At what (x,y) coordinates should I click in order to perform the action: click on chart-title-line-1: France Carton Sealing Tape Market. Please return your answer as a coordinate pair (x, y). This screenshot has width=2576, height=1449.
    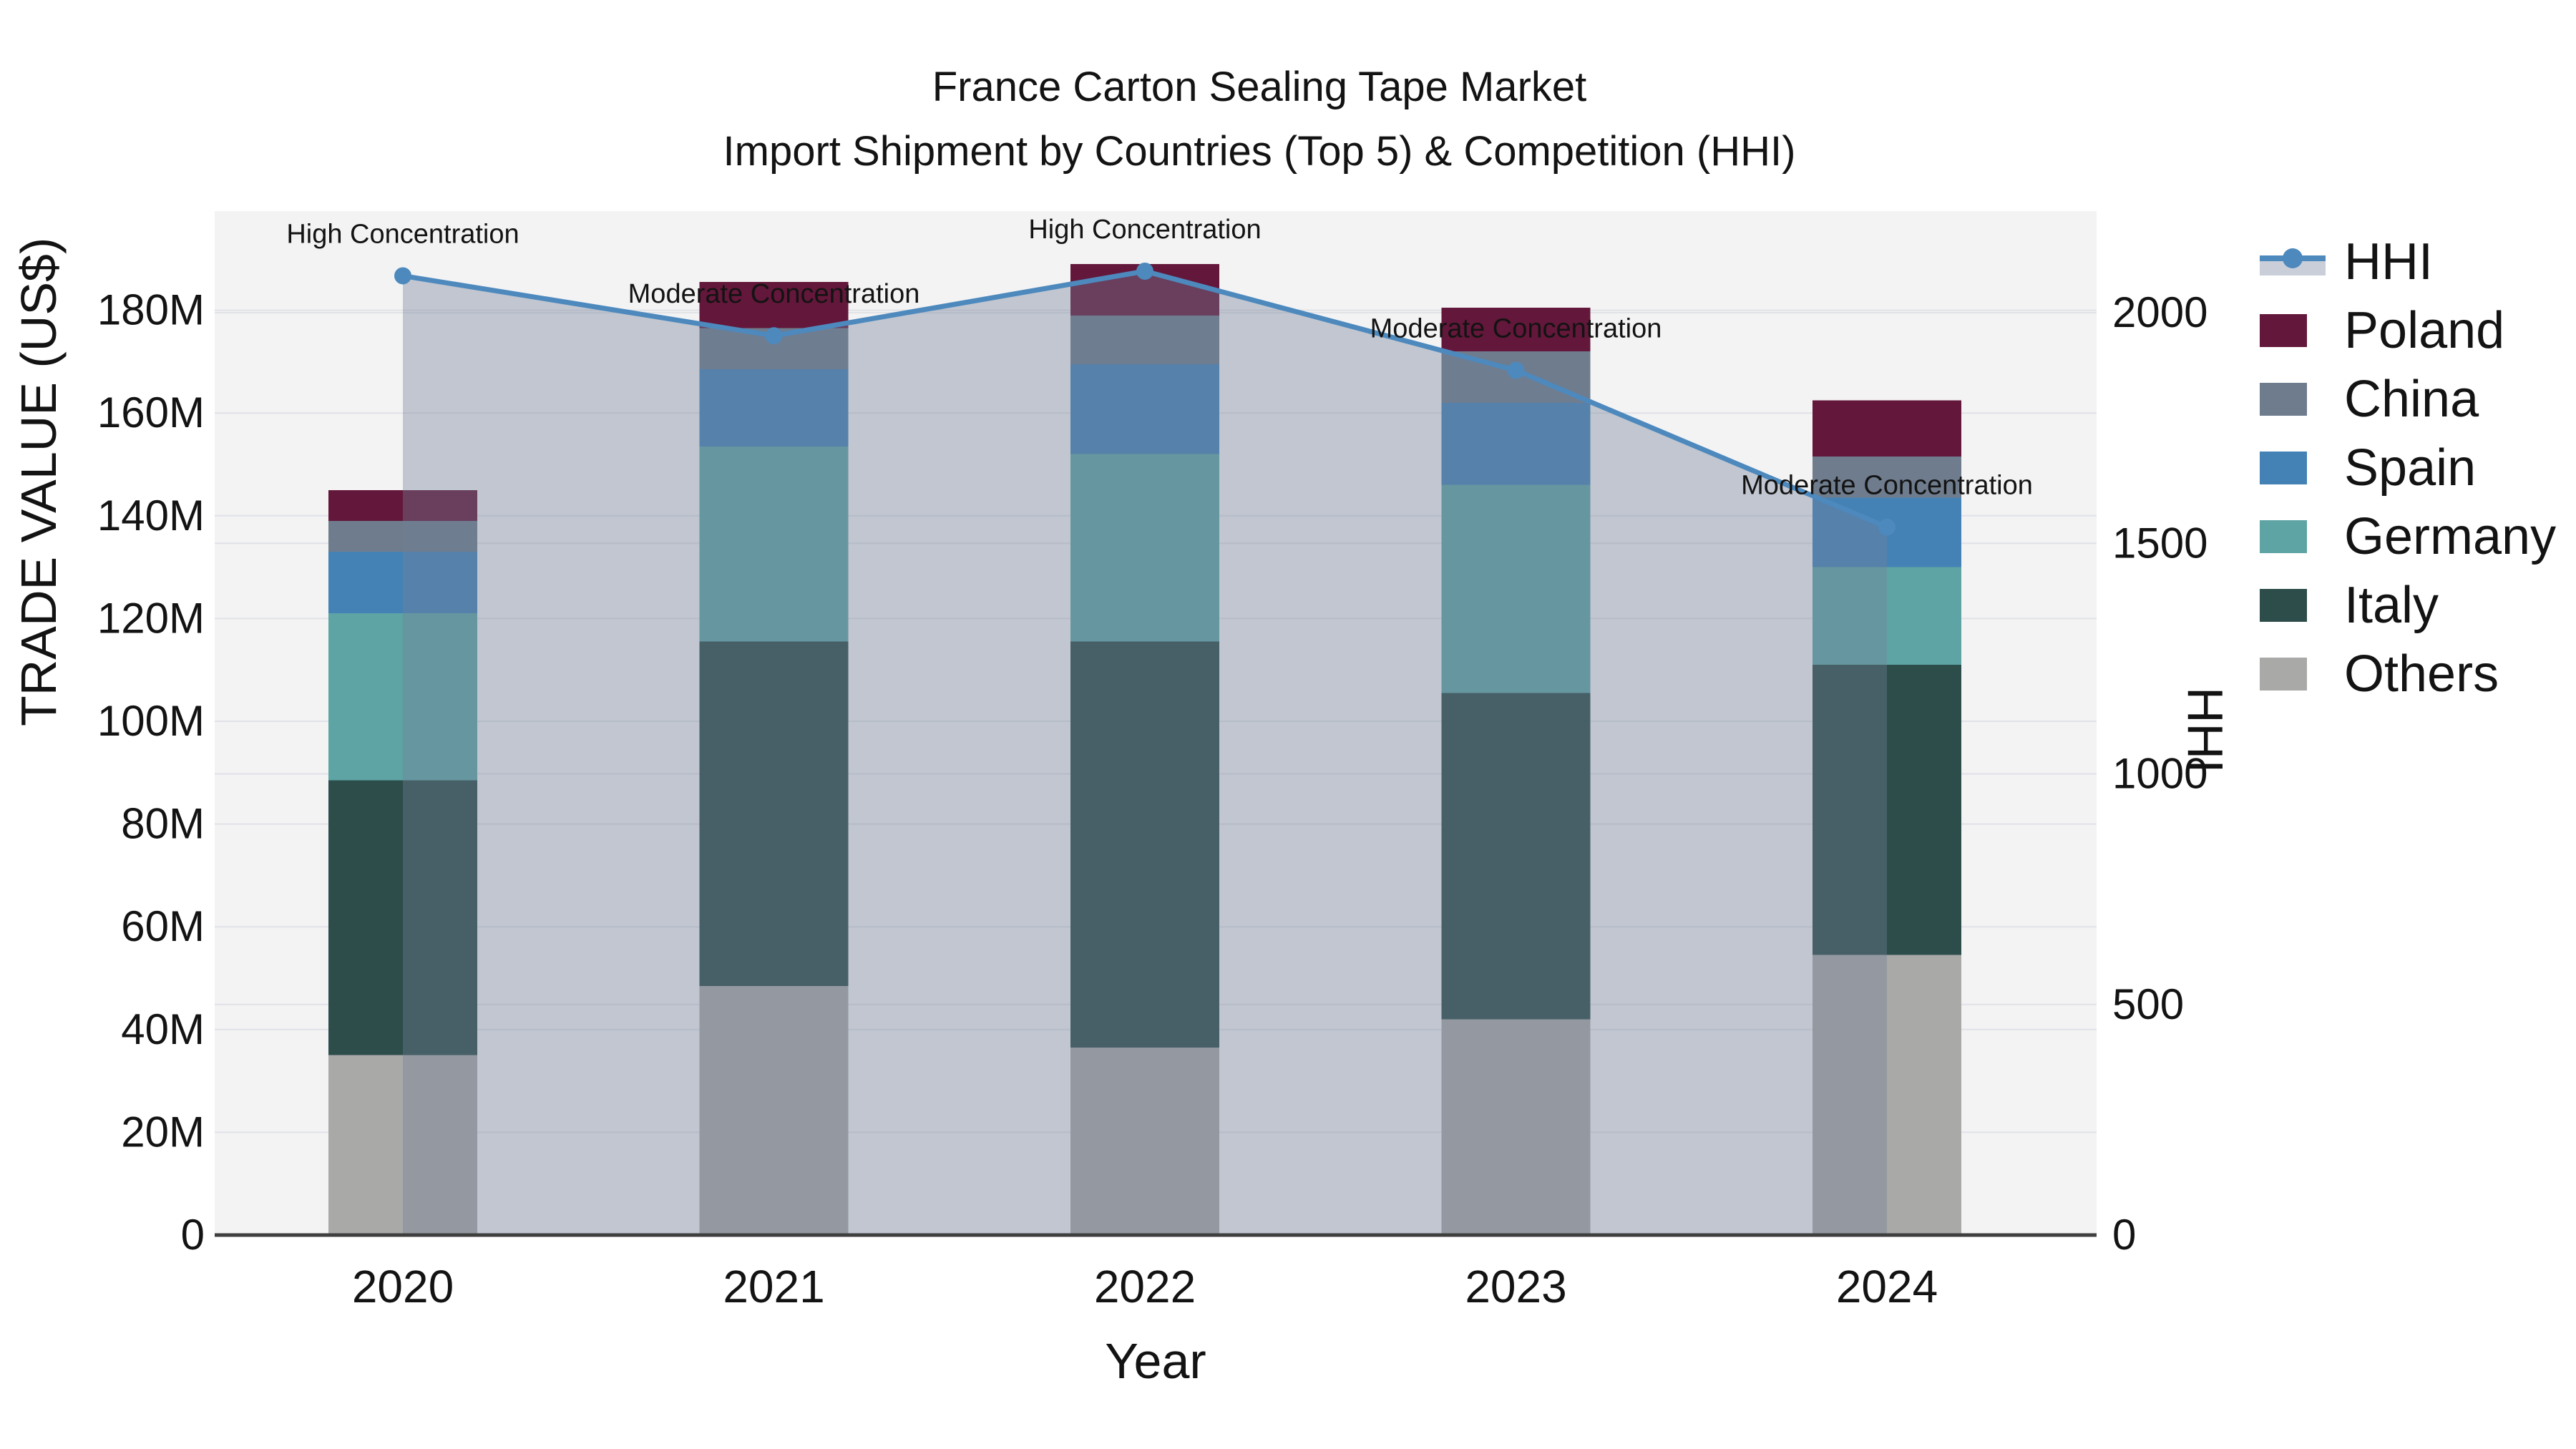
    Looking at the image, I should click on (1259, 87).